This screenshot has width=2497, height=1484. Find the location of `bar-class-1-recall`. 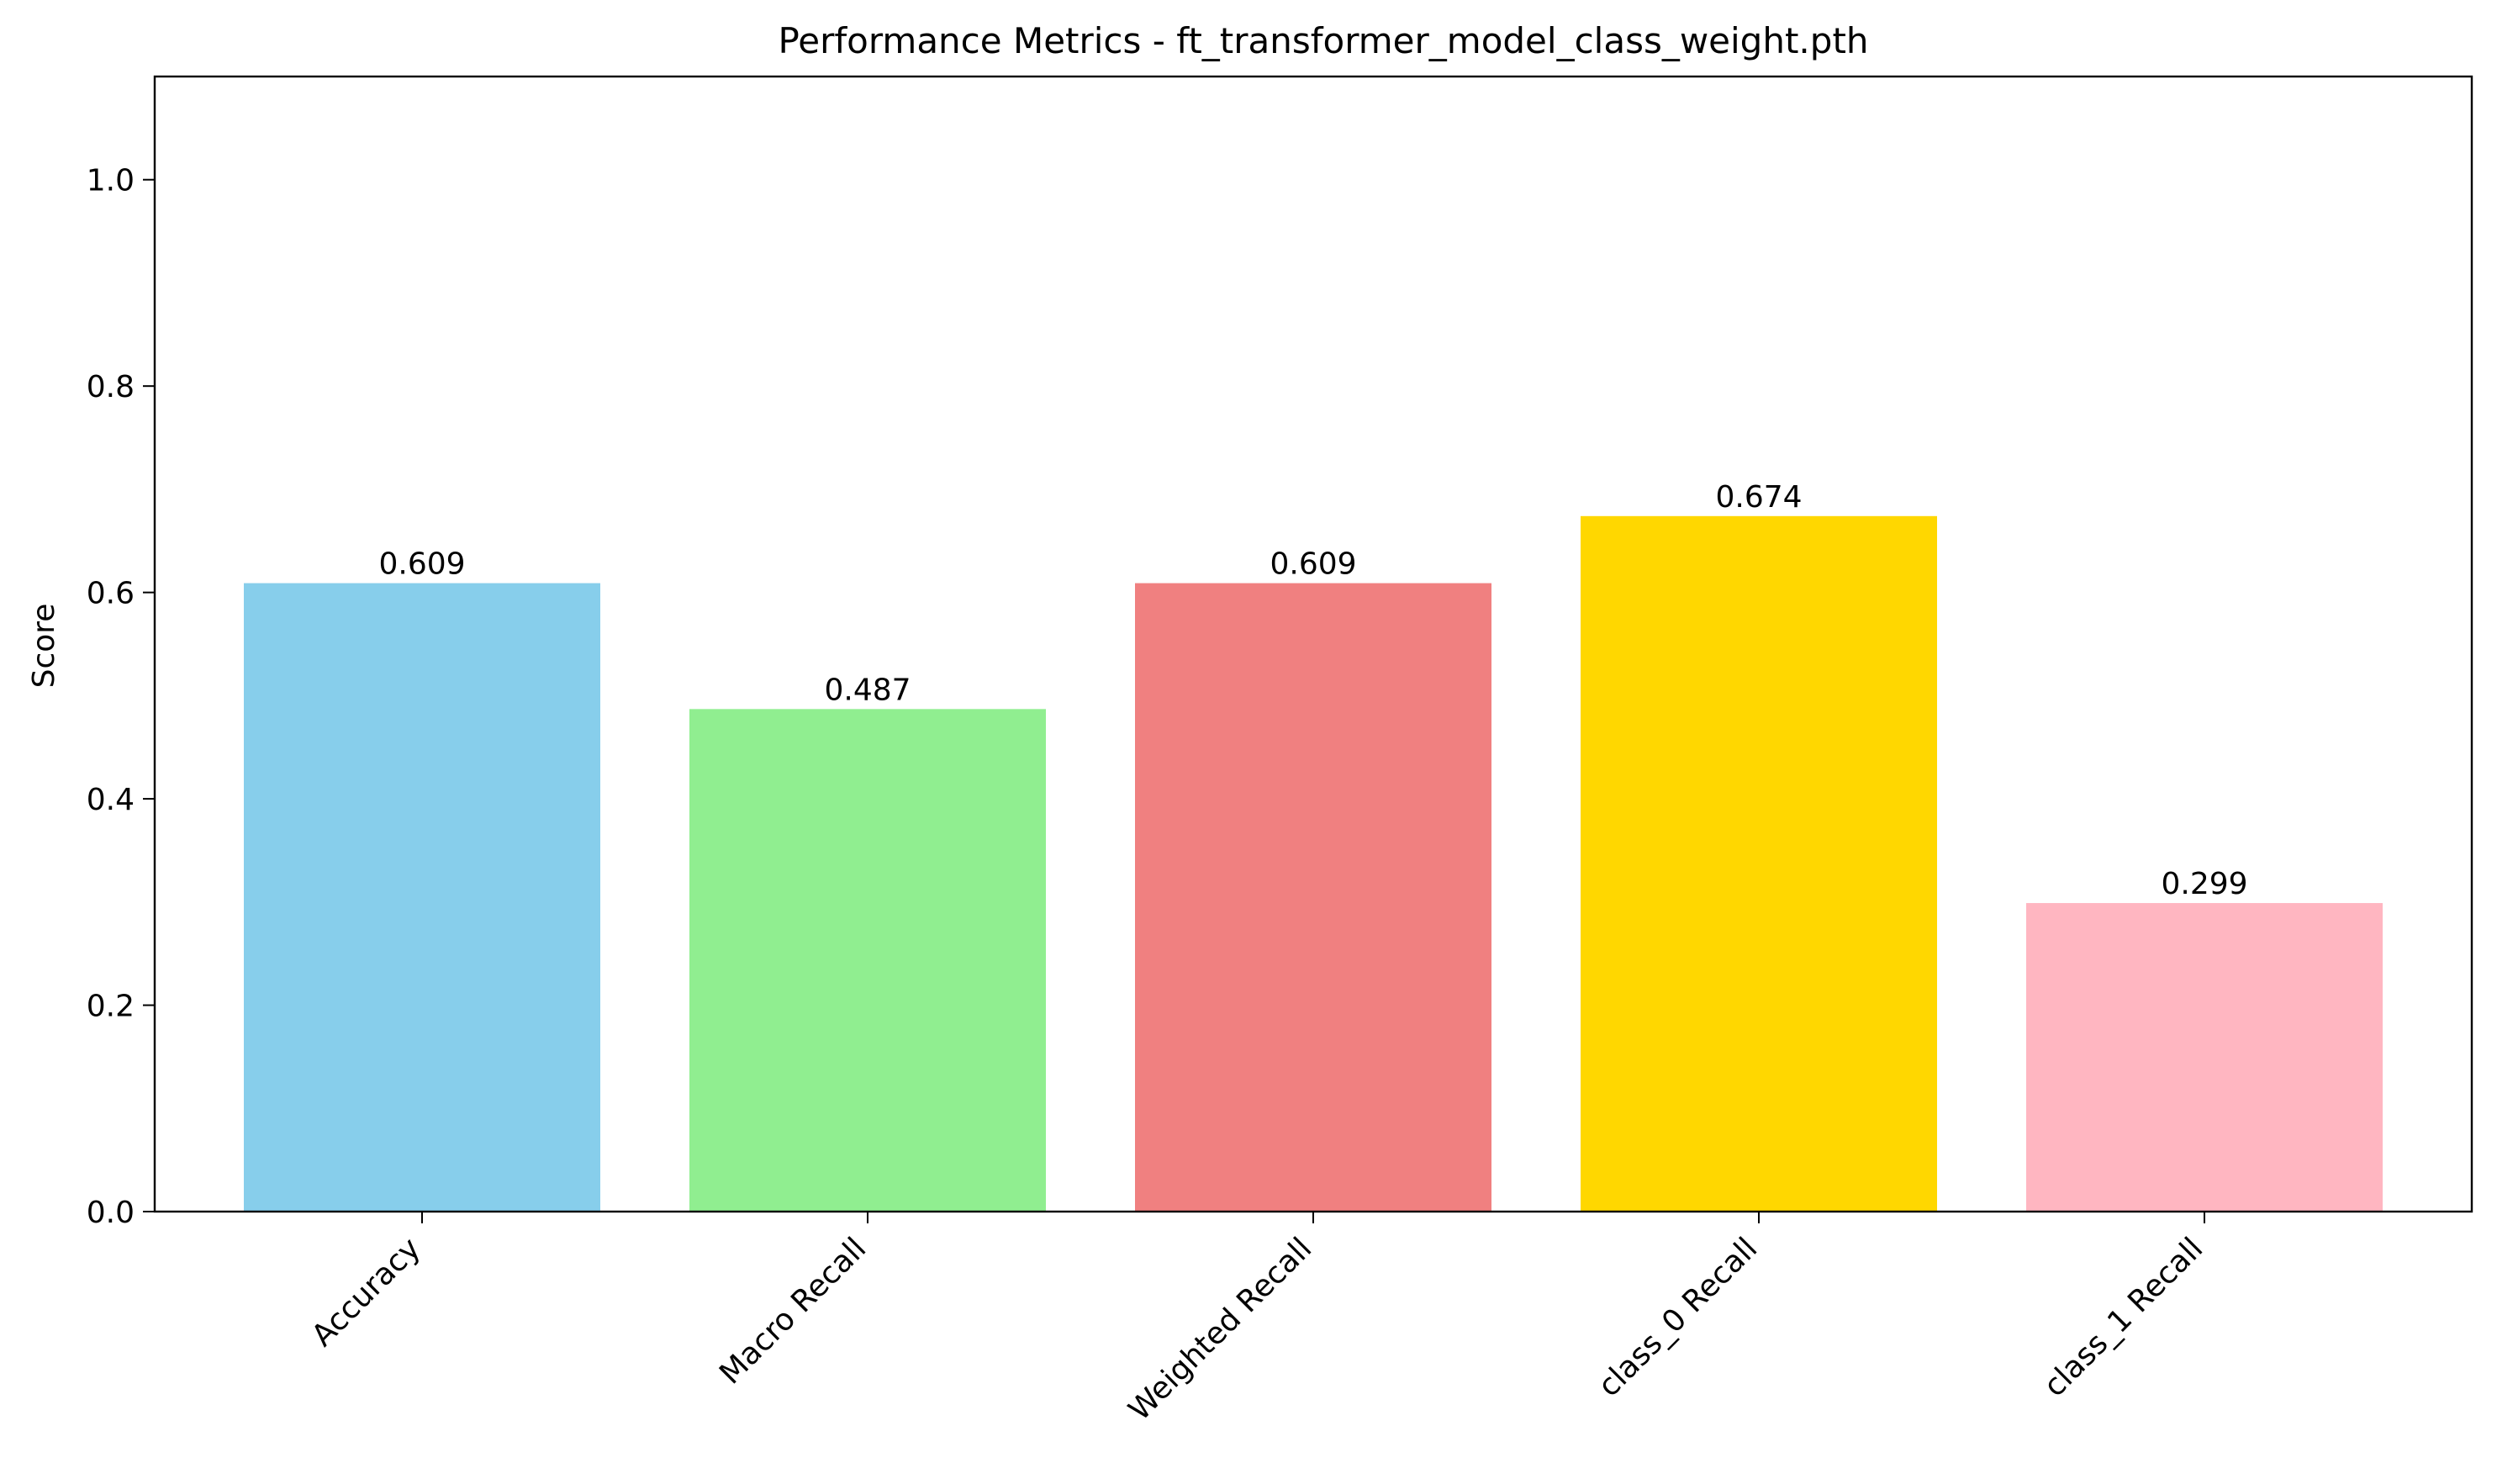

bar-class-1-recall is located at coordinates (2204, 1057).